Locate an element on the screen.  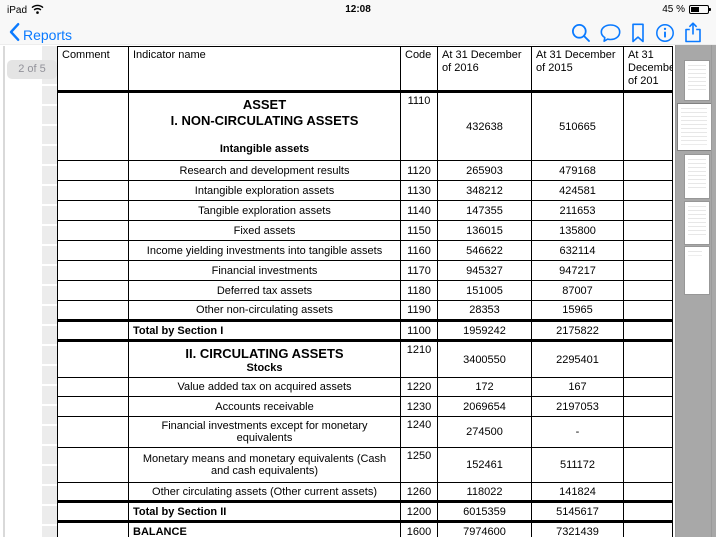
cell-2015: 5145617 is located at coordinates (577, 512).